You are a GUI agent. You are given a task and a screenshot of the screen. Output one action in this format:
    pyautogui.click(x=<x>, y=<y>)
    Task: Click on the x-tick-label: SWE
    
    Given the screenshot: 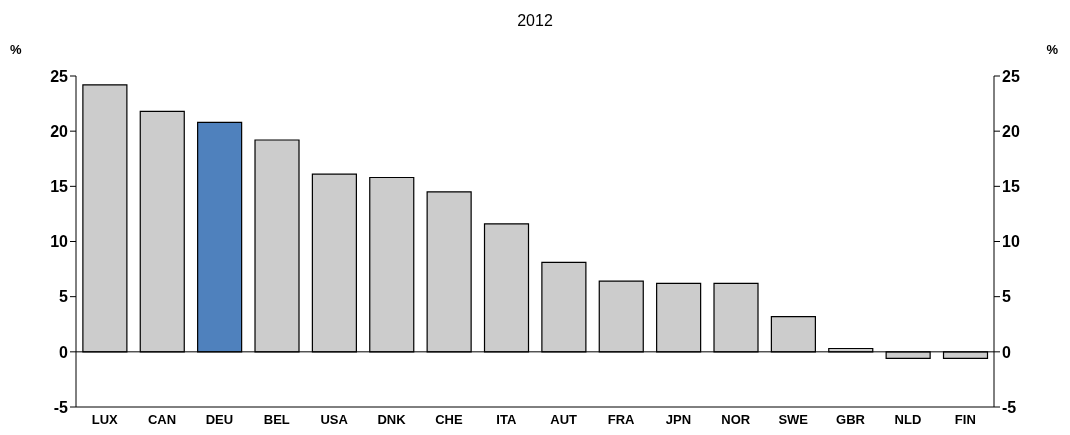 What is the action you would take?
    pyautogui.click(x=793, y=420)
    